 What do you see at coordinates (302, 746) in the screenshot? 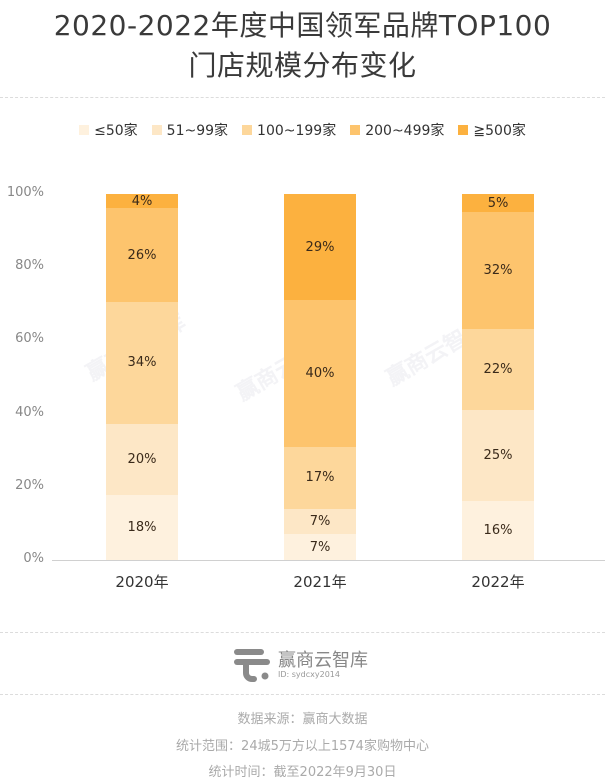
I see `footer-scope: 统计范围：24城5万方以上1574家购物中心` at bounding box center [302, 746].